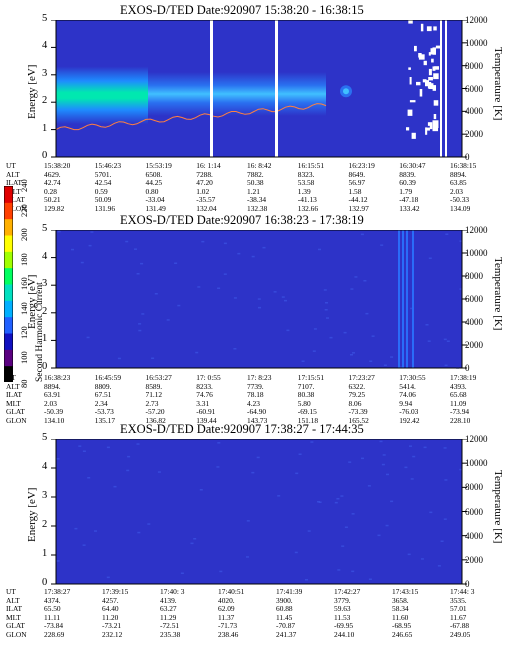 This screenshot has width=505, height=649. What do you see at coordinates (463, 165) in the screenshot?
I see `orbit-value: 16:38:15` at bounding box center [463, 165].